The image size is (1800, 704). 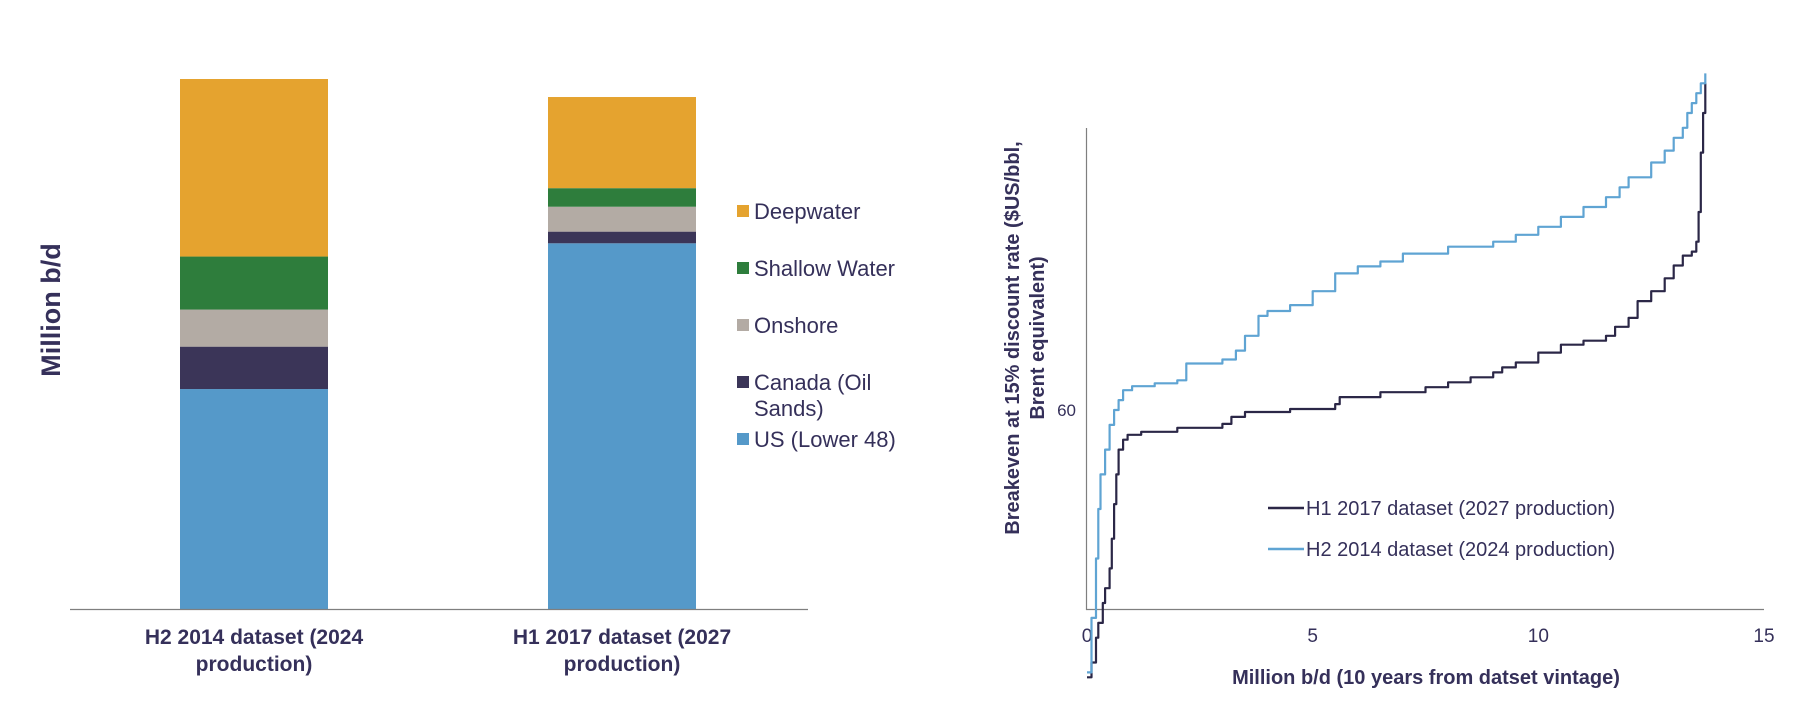 What do you see at coordinates (1087, 636) in the screenshot?
I see `x-tick-label: 0` at bounding box center [1087, 636].